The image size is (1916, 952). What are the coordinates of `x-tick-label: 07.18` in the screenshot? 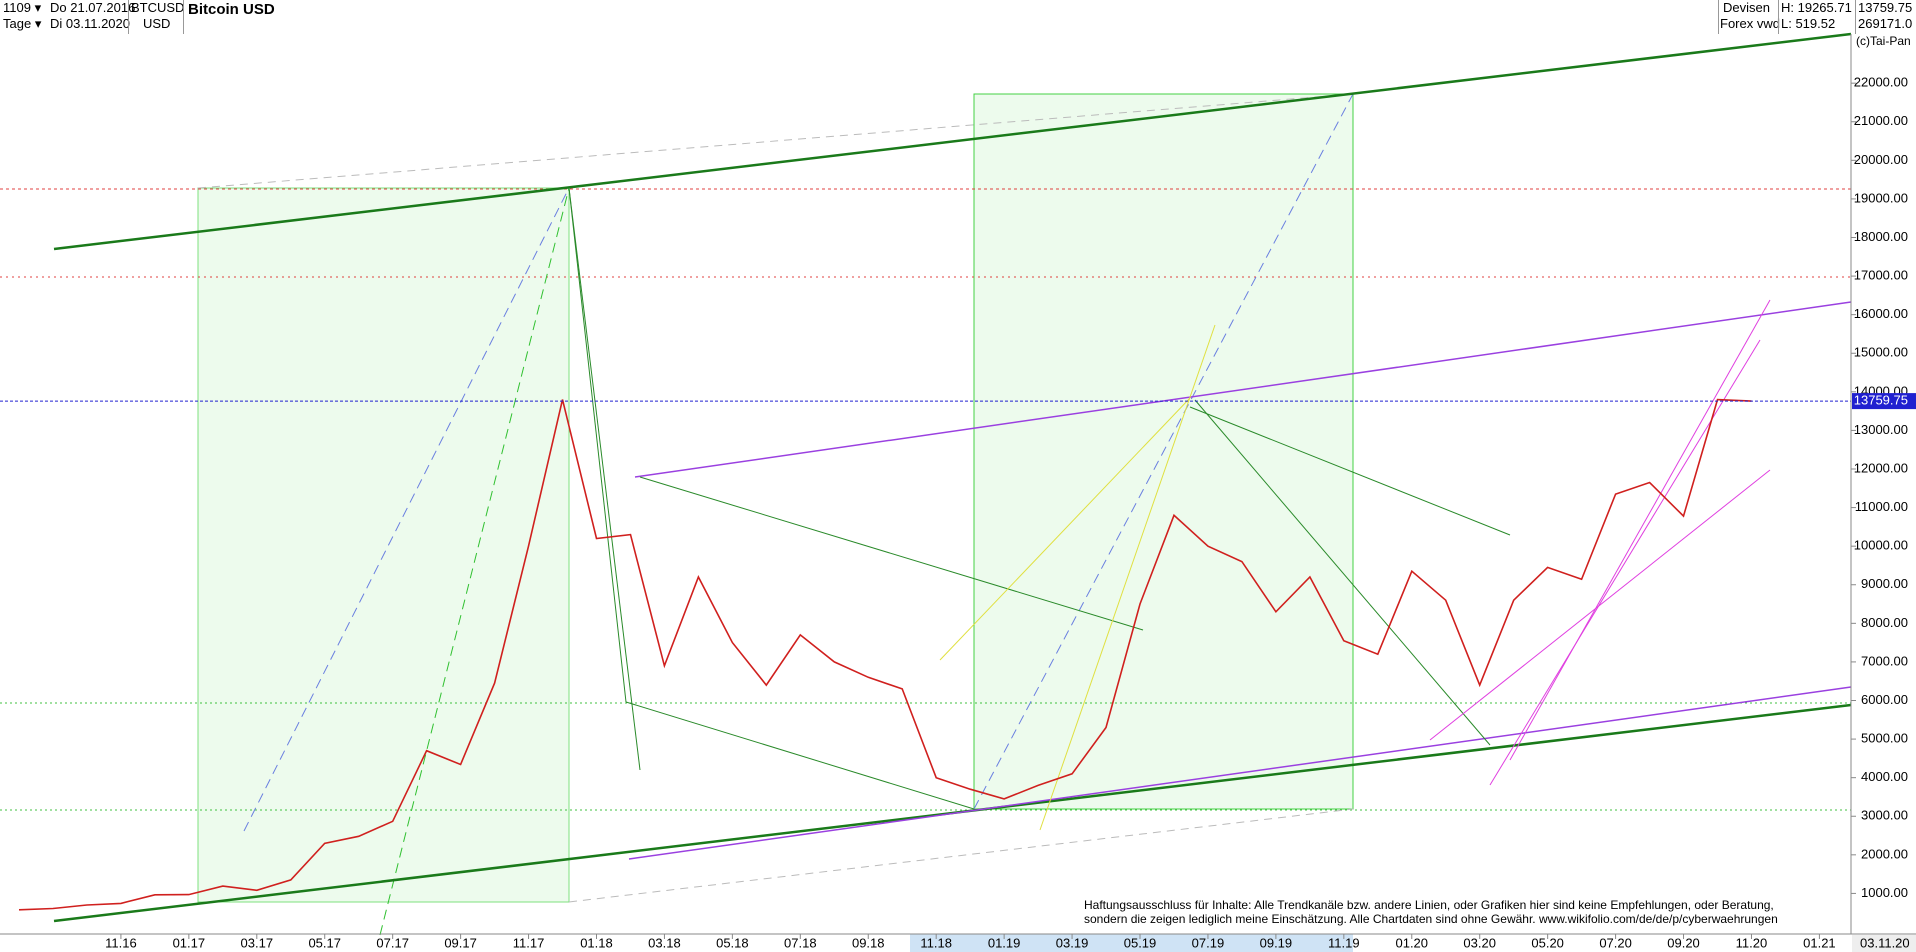 It's located at (800, 942).